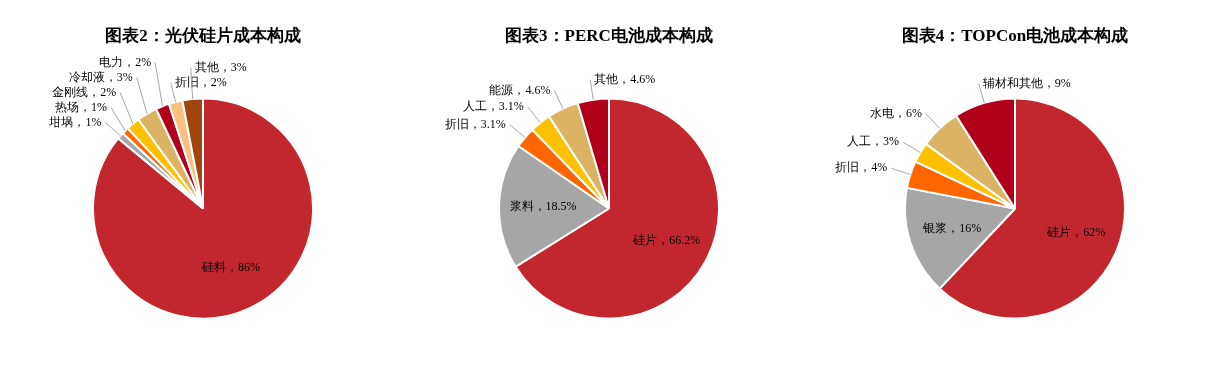 This screenshot has height=367, width=1219. What do you see at coordinates (873, 141) in the screenshot?
I see `slice-label: 人工，3%` at bounding box center [873, 141].